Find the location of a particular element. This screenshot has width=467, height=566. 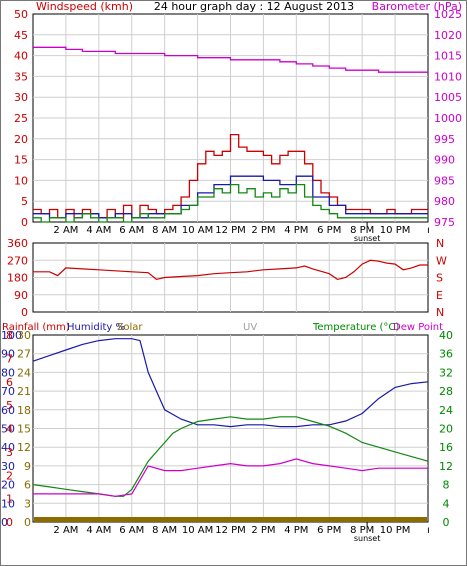

humidity-axis-label: Humidity % is located at coordinates (96, 327).